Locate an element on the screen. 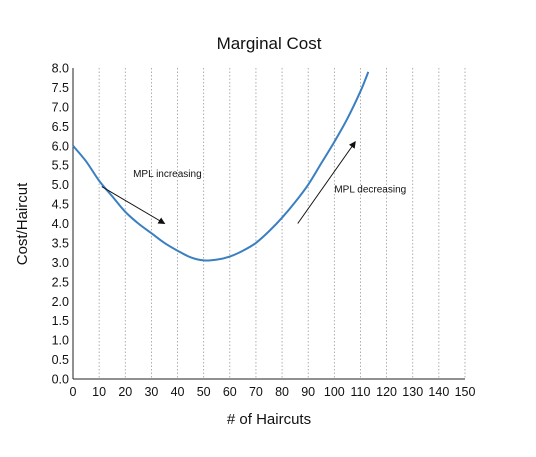 This screenshot has height=457, width=536. y-tick-label: 8.0 is located at coordinates (60, 69).